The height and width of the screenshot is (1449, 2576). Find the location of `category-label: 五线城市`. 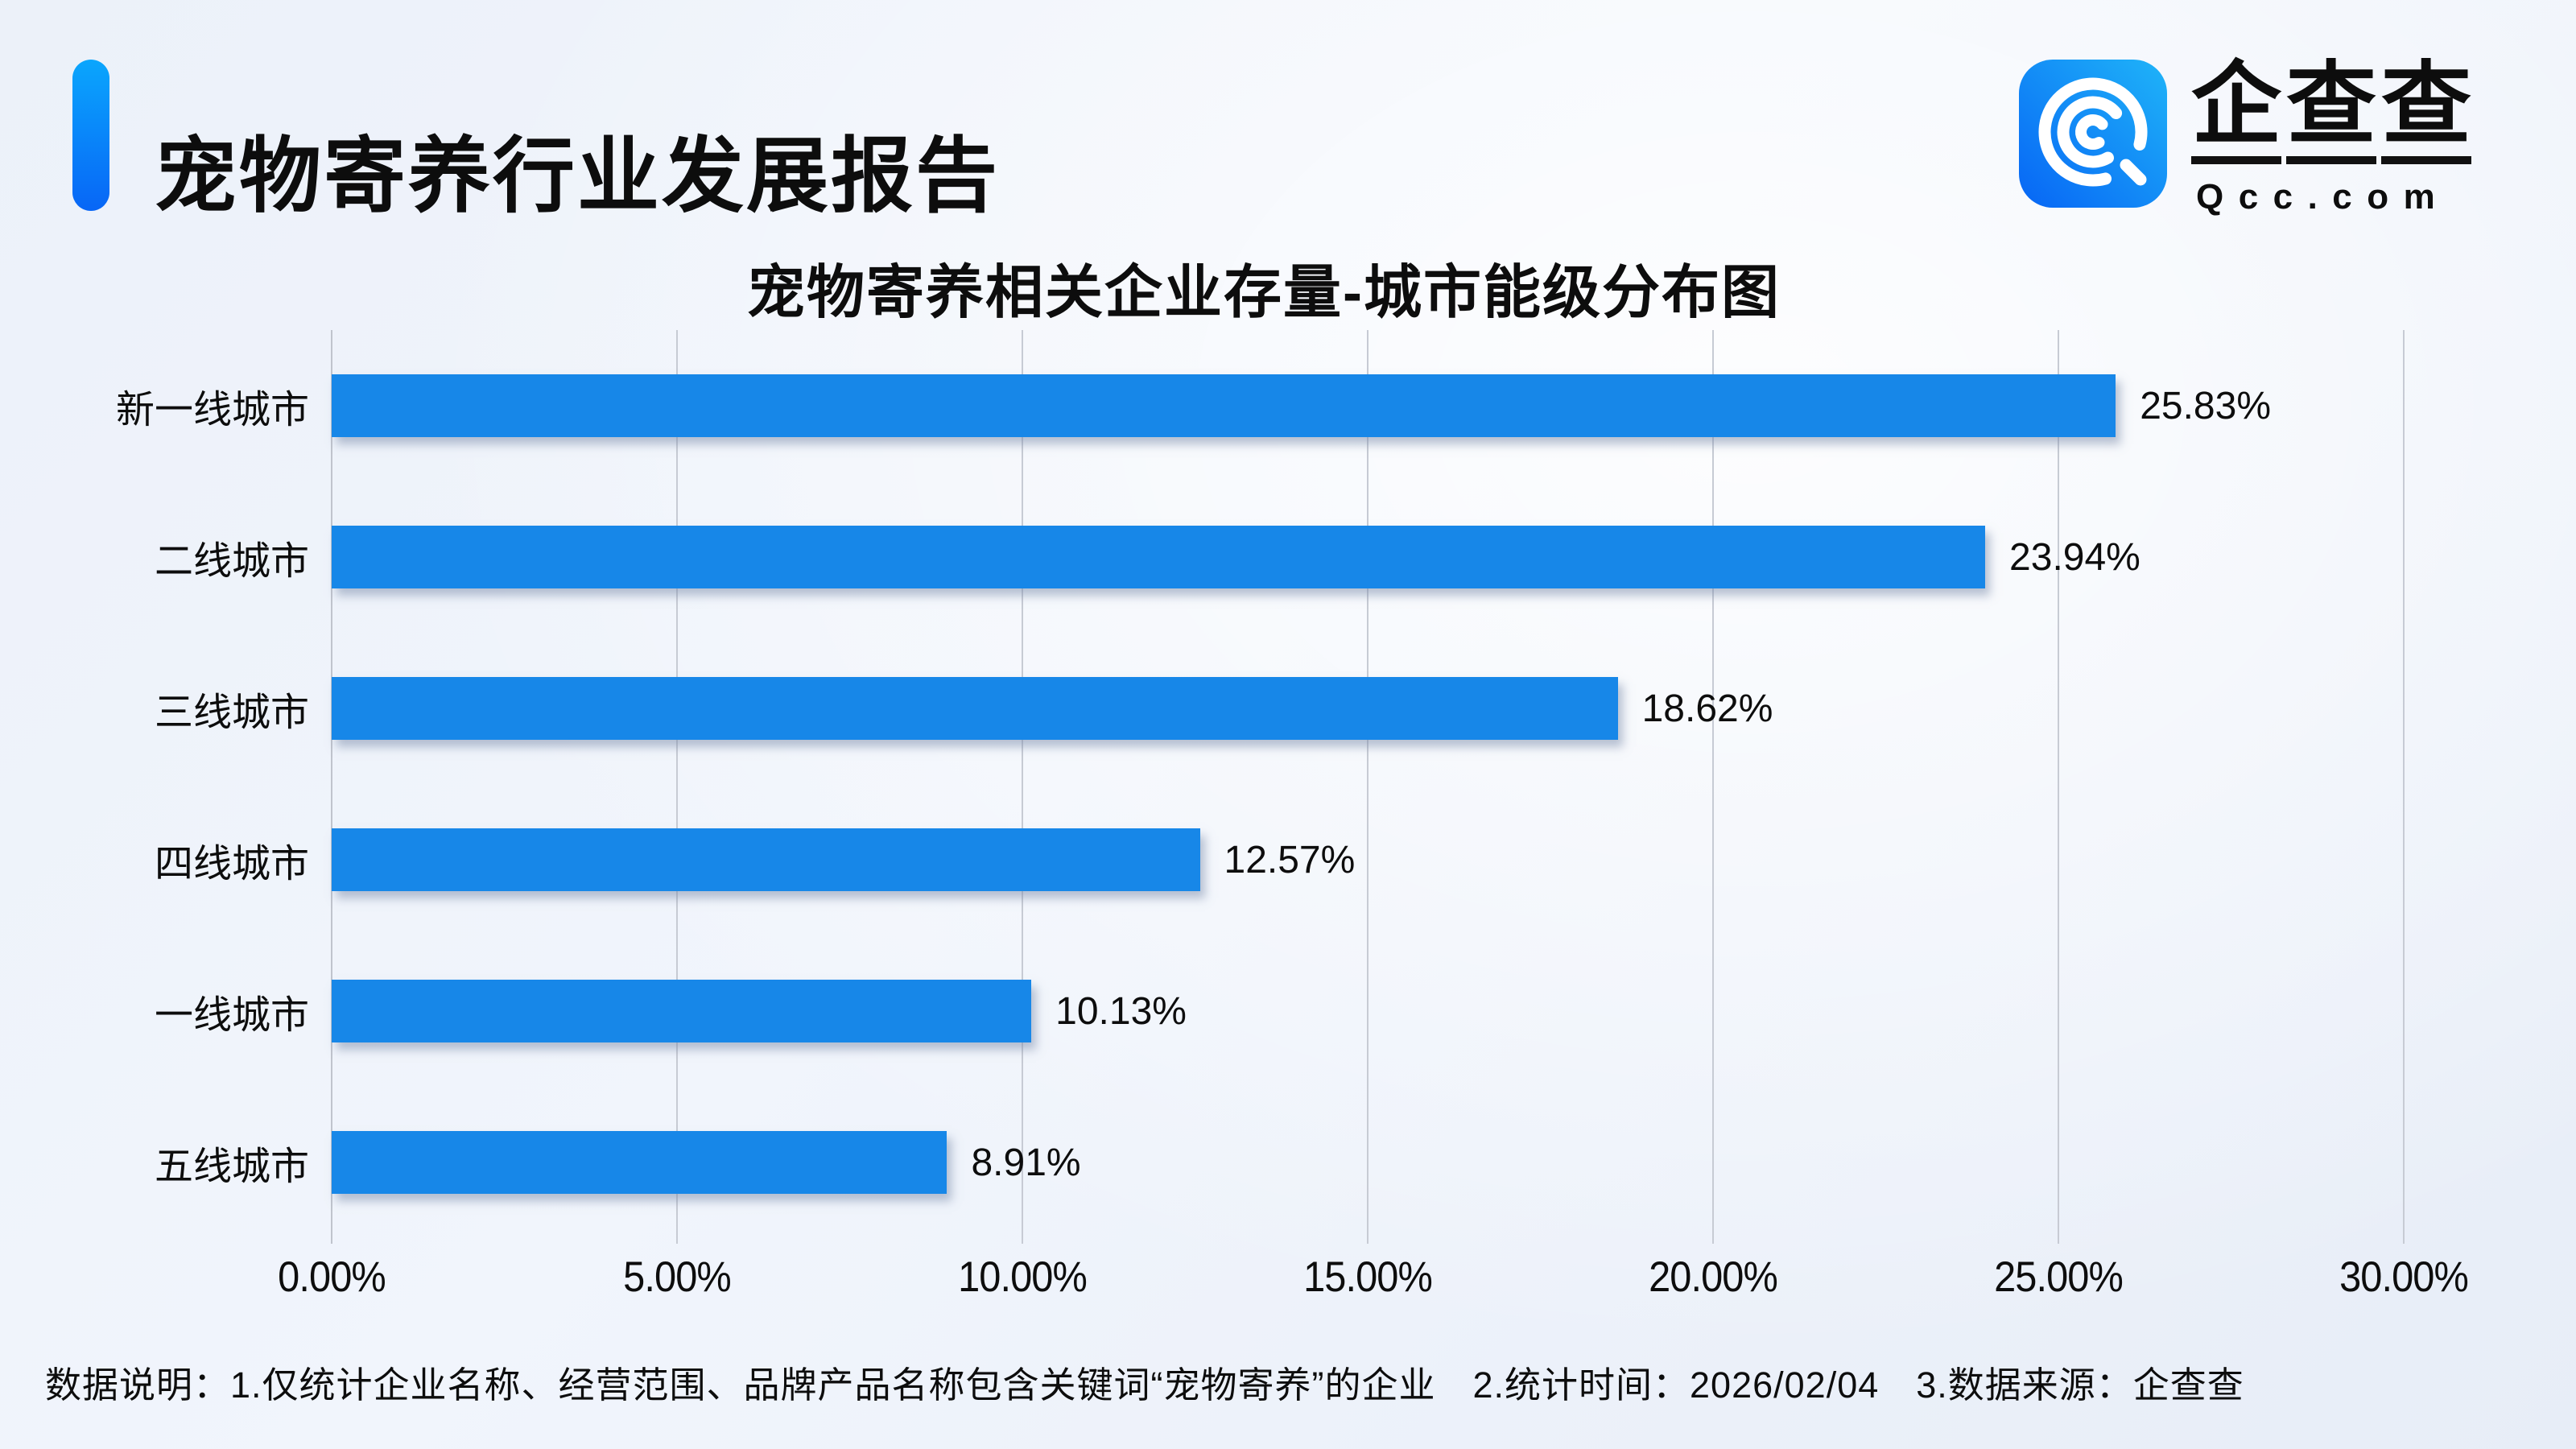

category-label: 五线城市 is located at coordinates (231, 1167).